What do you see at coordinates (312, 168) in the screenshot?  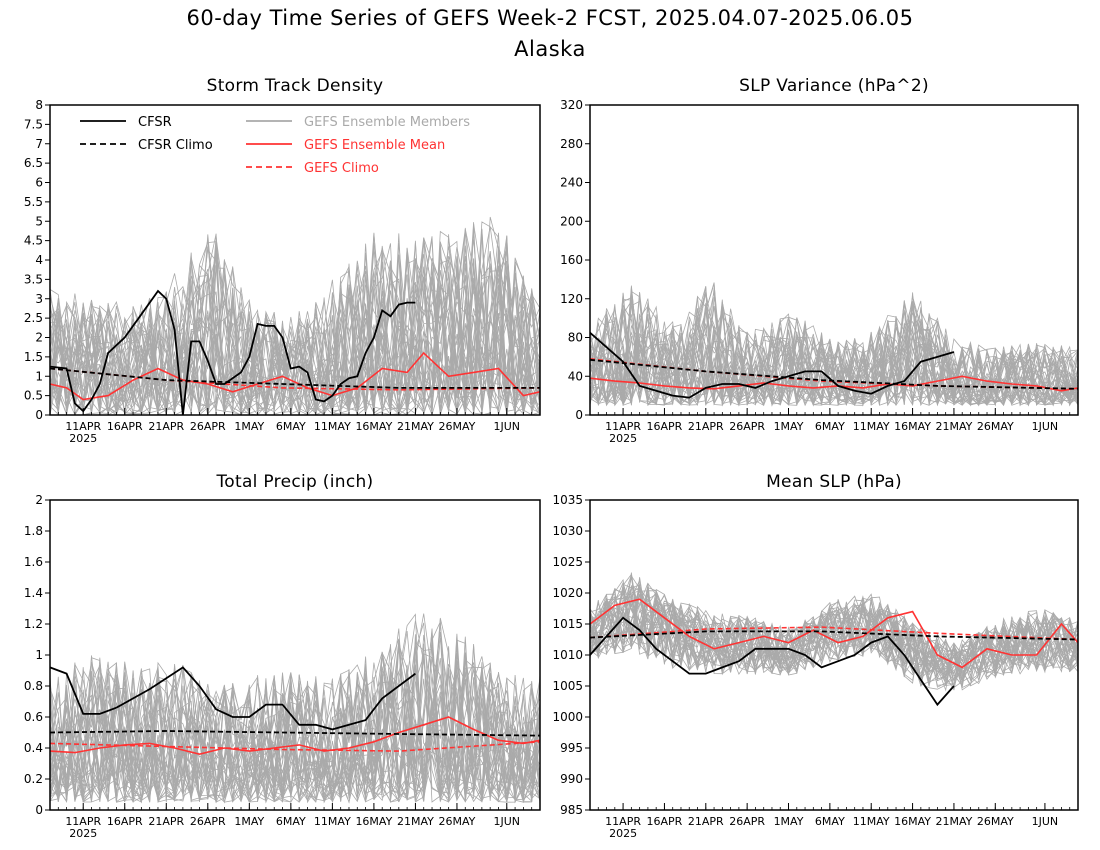 I see `legend-item-gefs-climo: GEFS Climo` at bounding box center [312, 168].